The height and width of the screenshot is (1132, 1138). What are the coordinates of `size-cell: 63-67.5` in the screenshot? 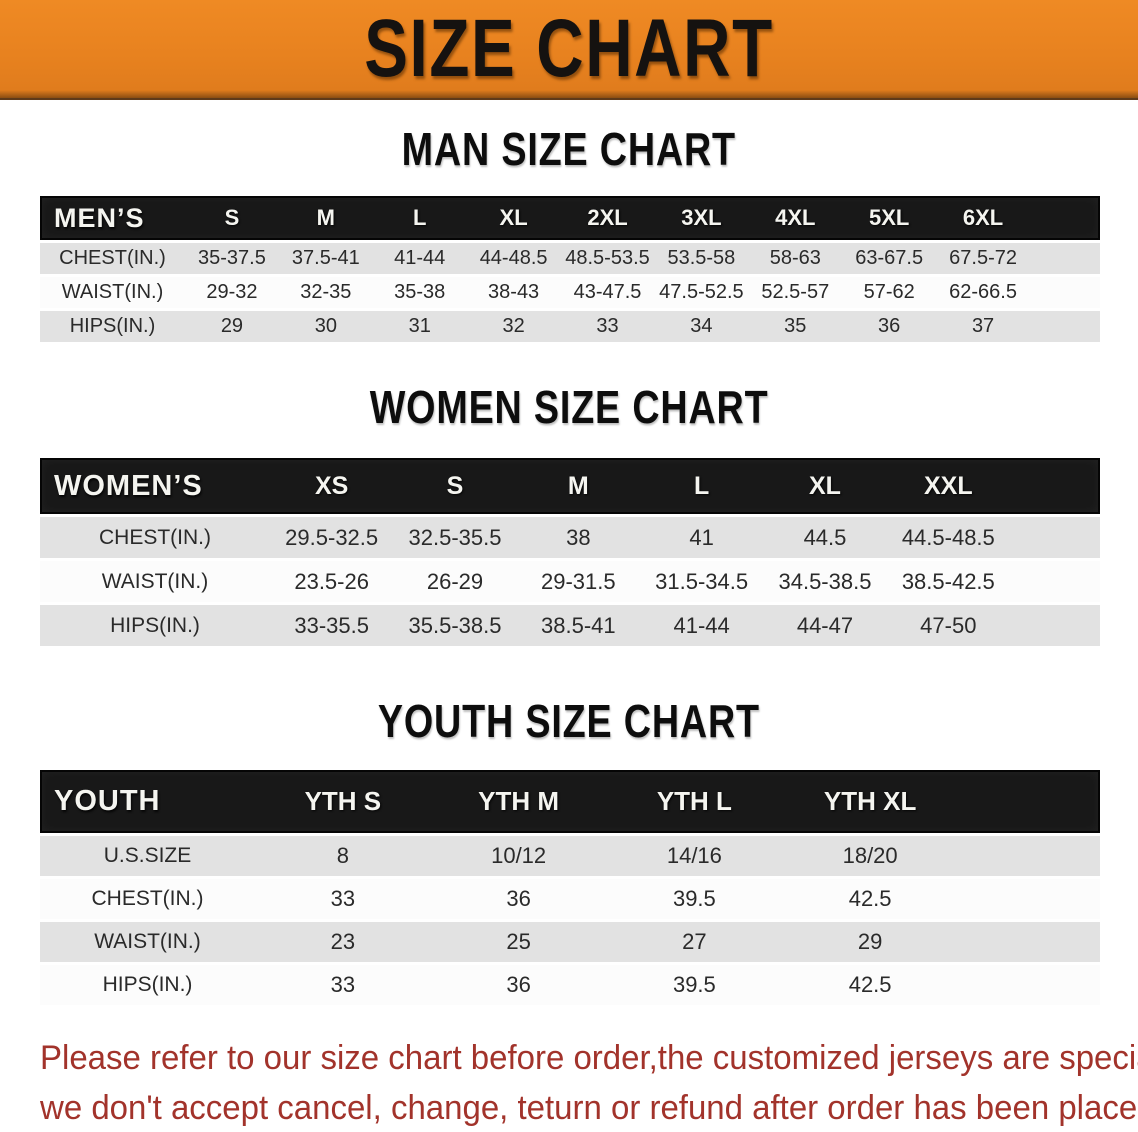 It's located at (889, 258).